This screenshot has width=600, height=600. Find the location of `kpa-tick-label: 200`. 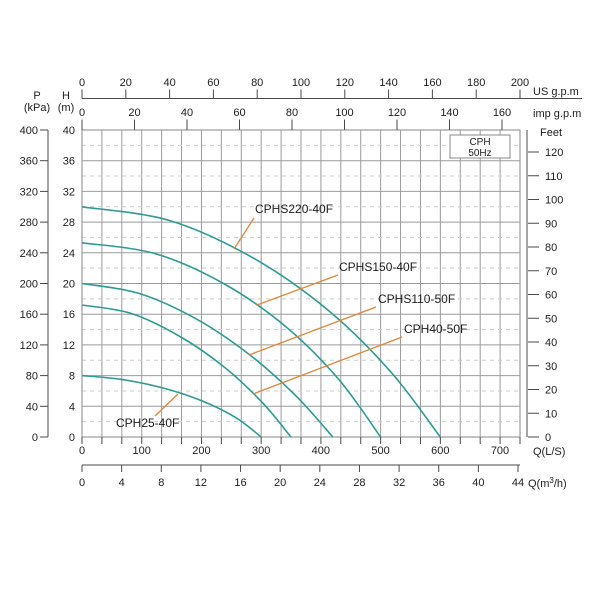

kpa-tick-label: 200 is located at coordinates (29, 285).